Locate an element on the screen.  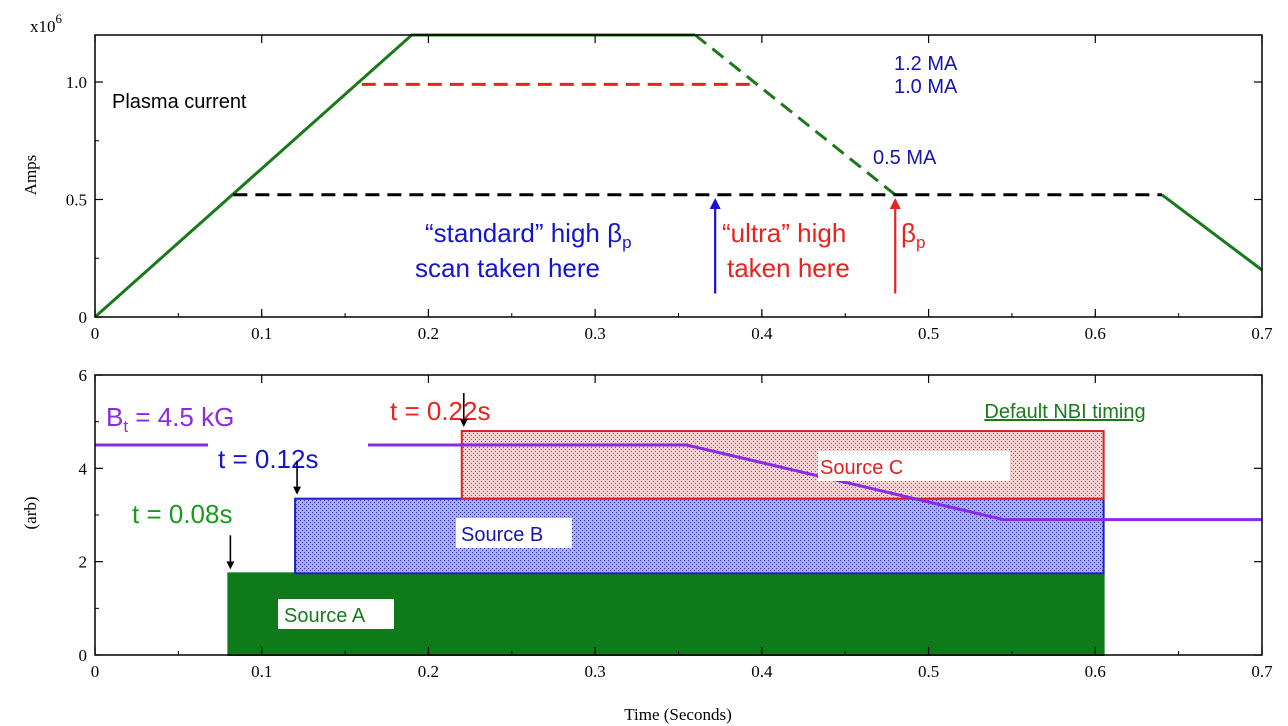
x-axis-label: Time (Seconds) is located at coordinates (678, 714).